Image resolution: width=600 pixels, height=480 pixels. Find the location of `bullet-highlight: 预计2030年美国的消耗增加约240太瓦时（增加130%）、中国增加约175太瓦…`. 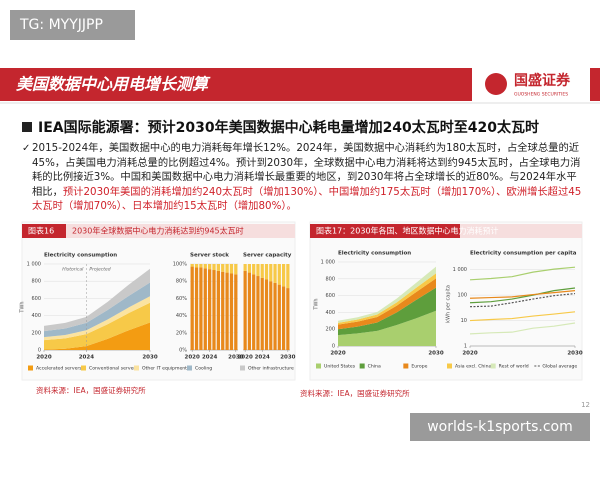

bullet-highlight: 预计2030年美国的消耗增加约240太瓦时（增加130%）、中国增加约175太瓦… is located at coordinates (307, 199).